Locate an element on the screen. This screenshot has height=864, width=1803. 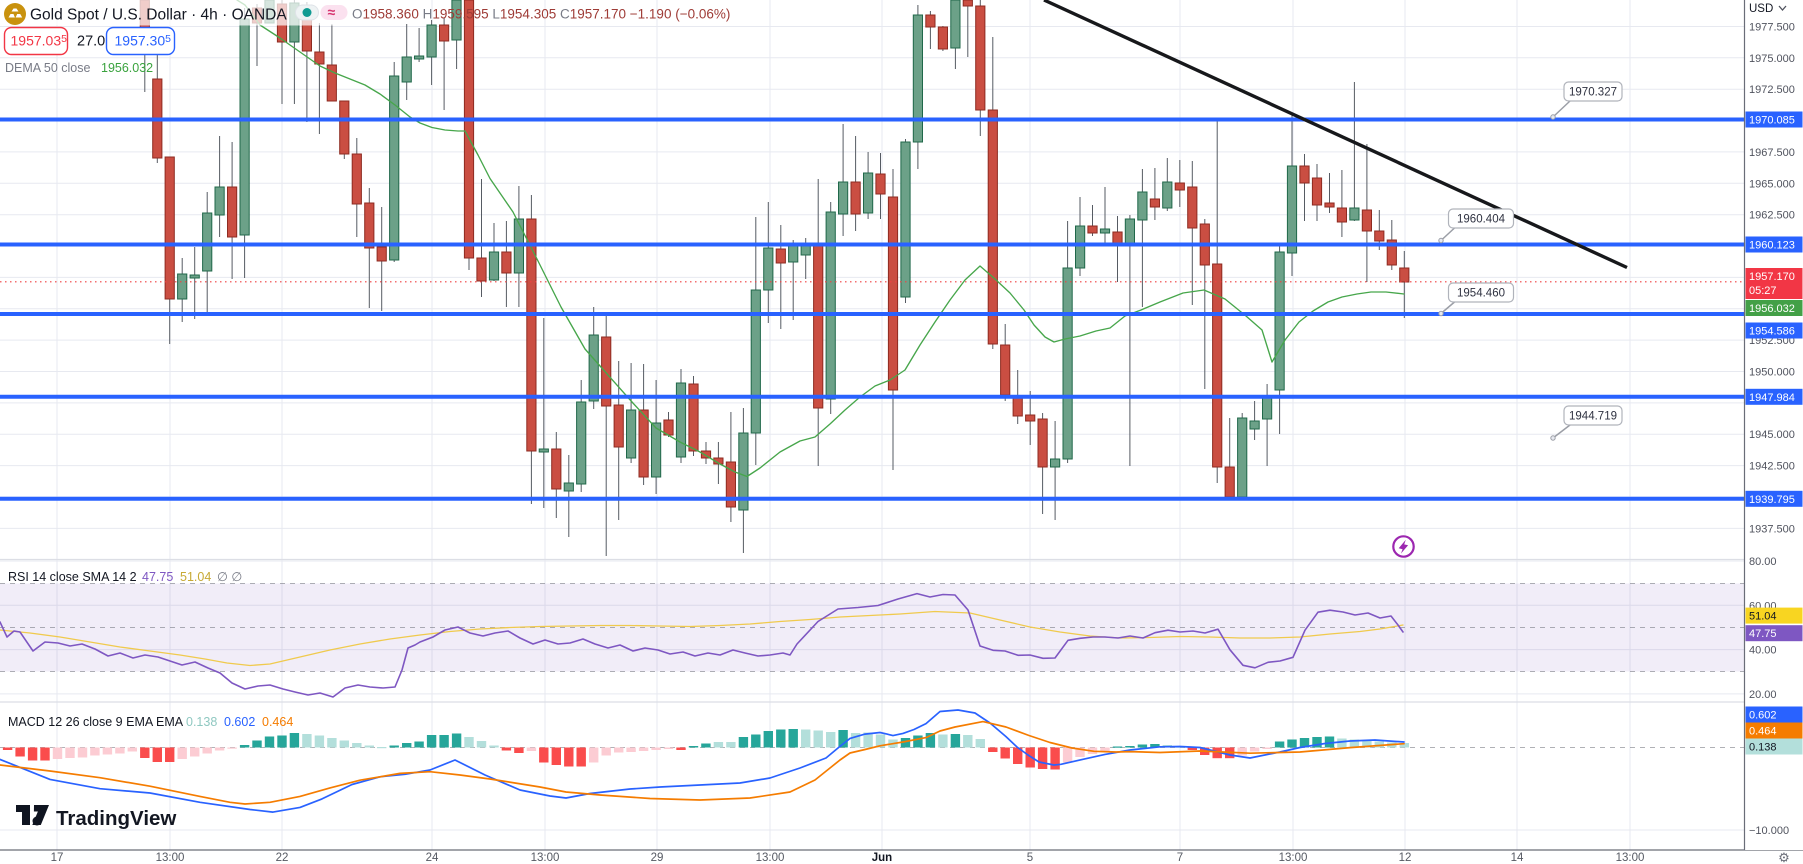
svg-text: 1957.035 is located at coordinates (39, 41).